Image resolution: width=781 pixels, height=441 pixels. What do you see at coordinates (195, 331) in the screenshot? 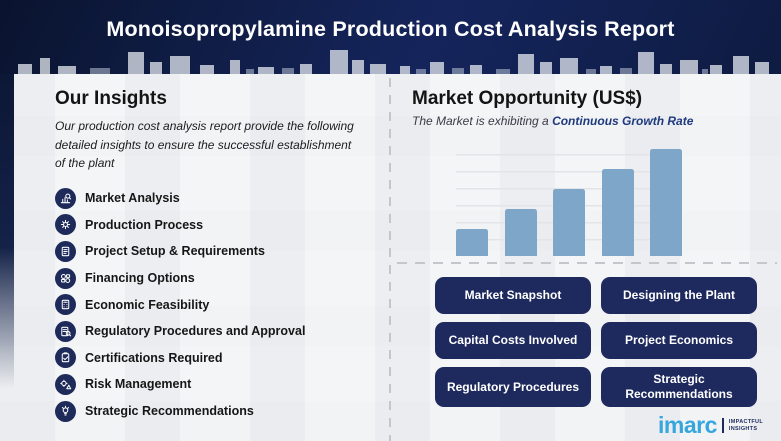
I see `insight-item-label: Regulatory Procedures and Approval` at bounding box center [195, 331].